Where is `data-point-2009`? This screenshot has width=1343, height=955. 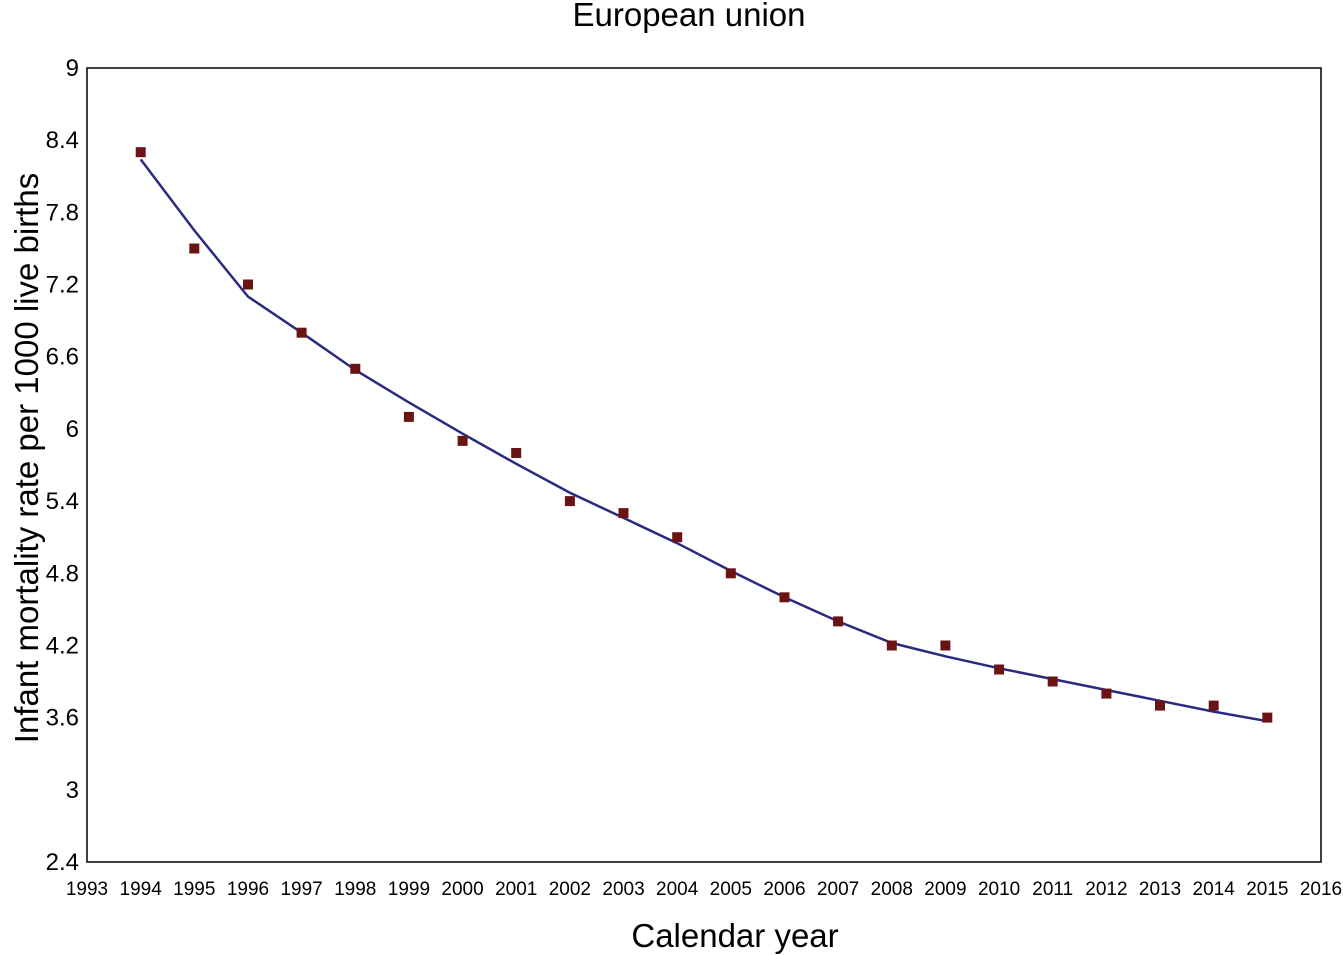
data-point-2009 is located at coordinates (945, 645).